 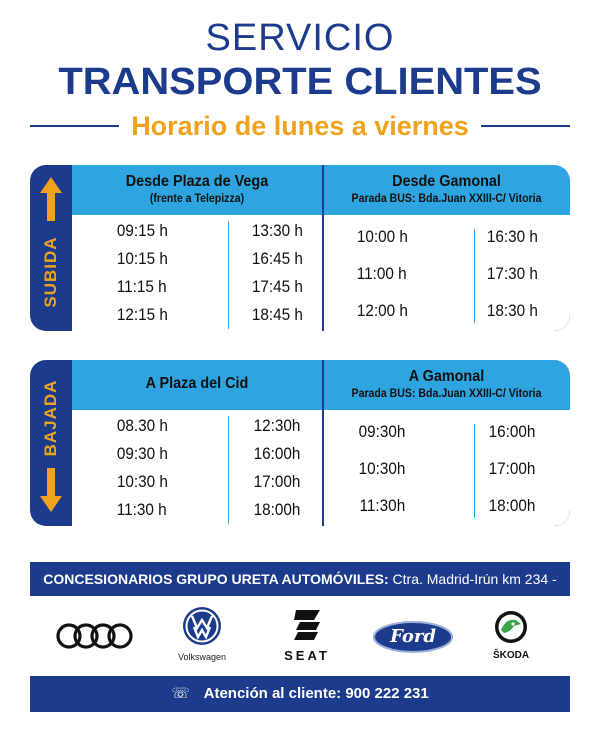 I want to click on audi-logo, so click(x=96, y=636).